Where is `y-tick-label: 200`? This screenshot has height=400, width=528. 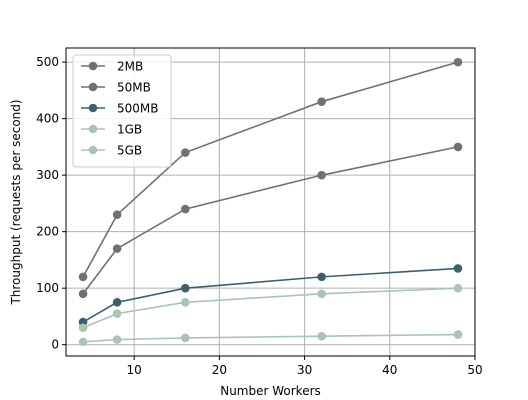 y-tick-label: 200 is located at coordinates (47, 232).